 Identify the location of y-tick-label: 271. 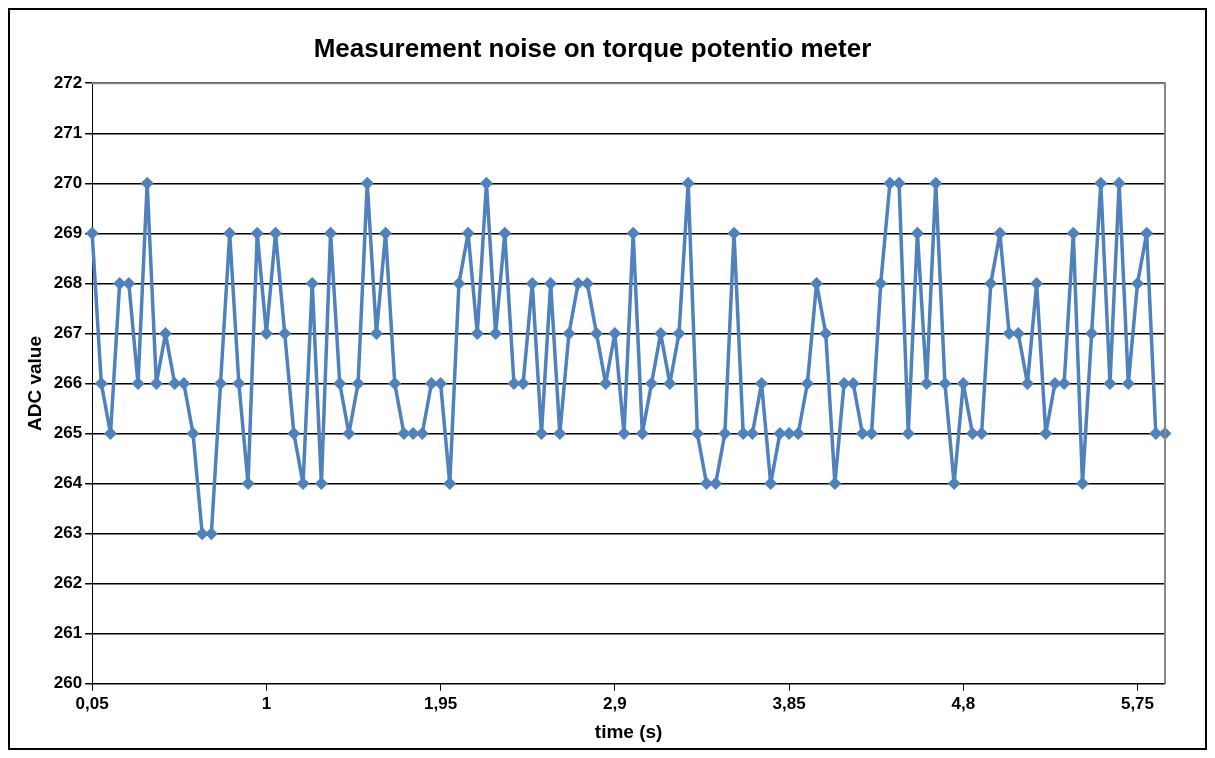
(68, 132).